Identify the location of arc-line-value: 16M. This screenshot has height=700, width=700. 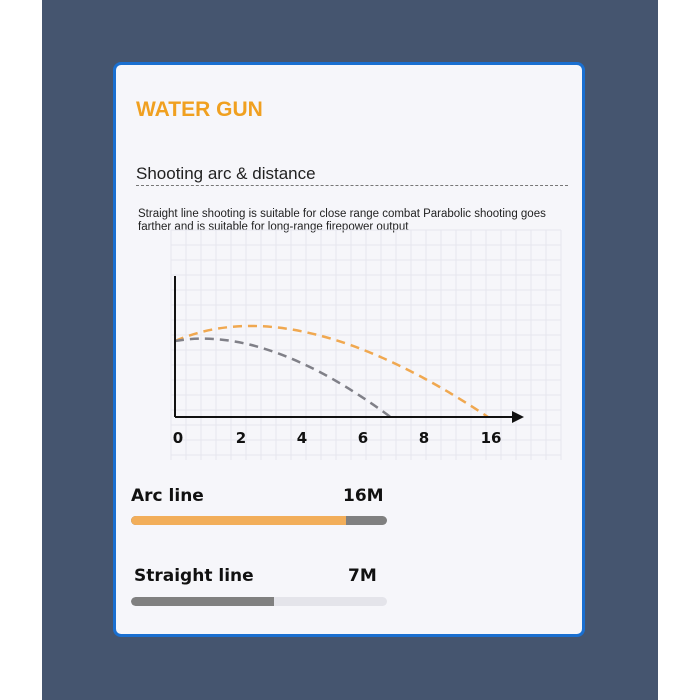
(363, 496).